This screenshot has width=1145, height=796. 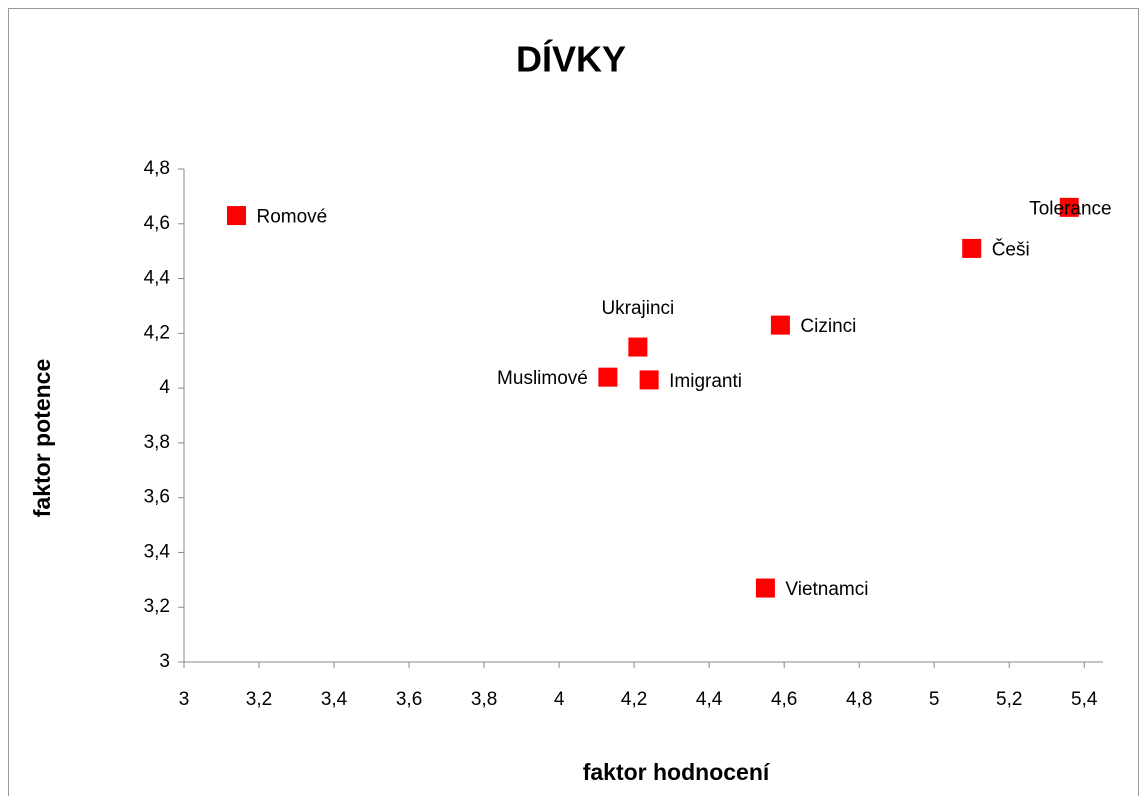 I want to click on x-tick-label: 4,2, so click(x=634, y=699).